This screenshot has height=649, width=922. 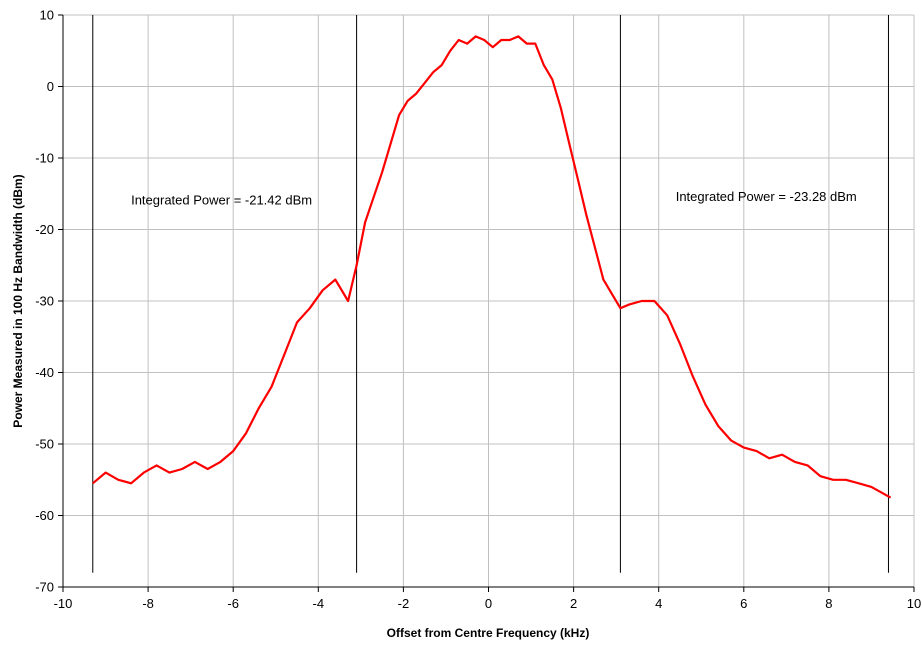 I want to click on x-tick-label: 0, so click(x=488, y=603).